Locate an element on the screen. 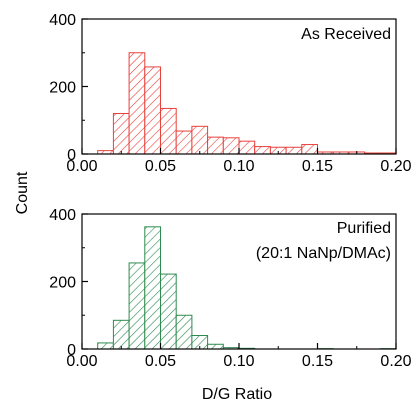 This screenshot has height=404, width=416. panel-annotation: As Received is located at coordinates (346, 34).